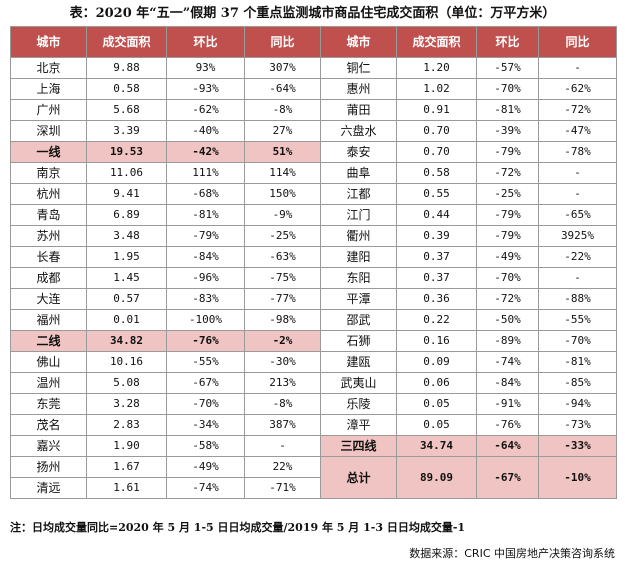 The height and width of the screenshot is (571, 625). Describe the element at coordinates (358, 446) in the screenshot. I see `table-cell: 三四线` at that location.